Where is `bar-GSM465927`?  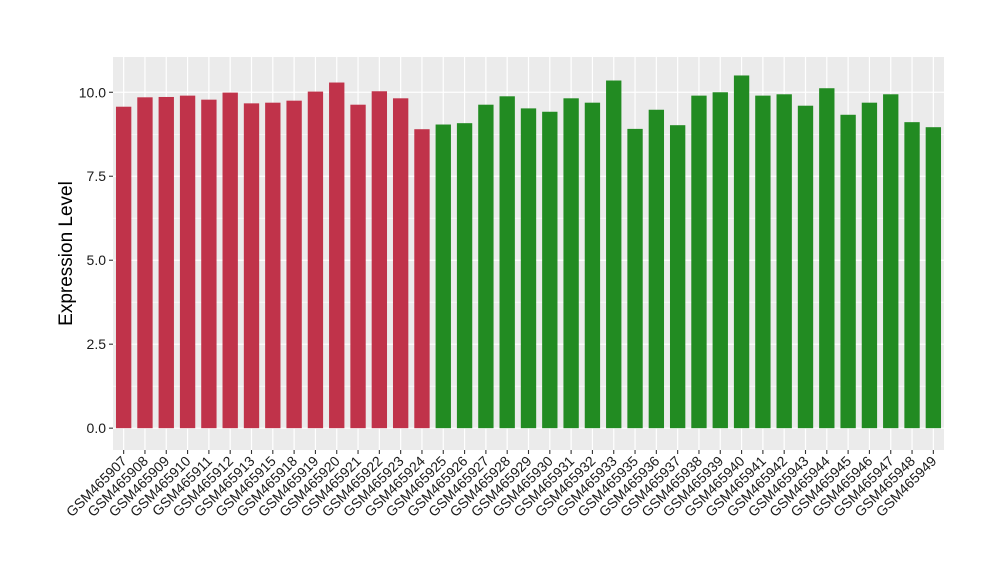 bar-GSM465927 is located at coordinates (486, 266).